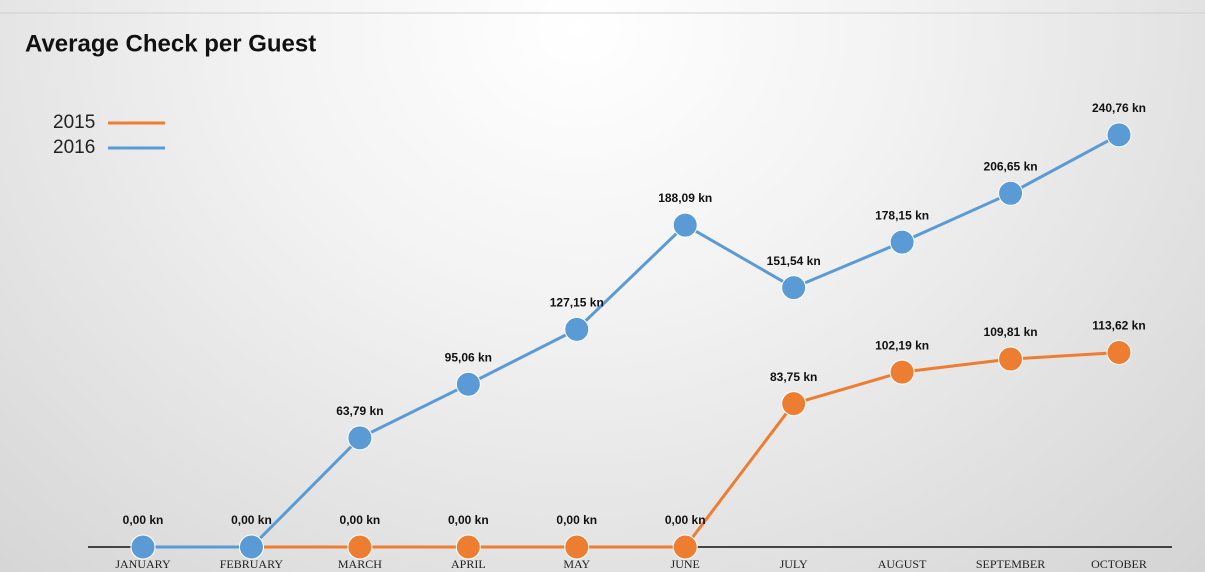  I want to click on data-label: 178,15 kn, so click(902, 215).